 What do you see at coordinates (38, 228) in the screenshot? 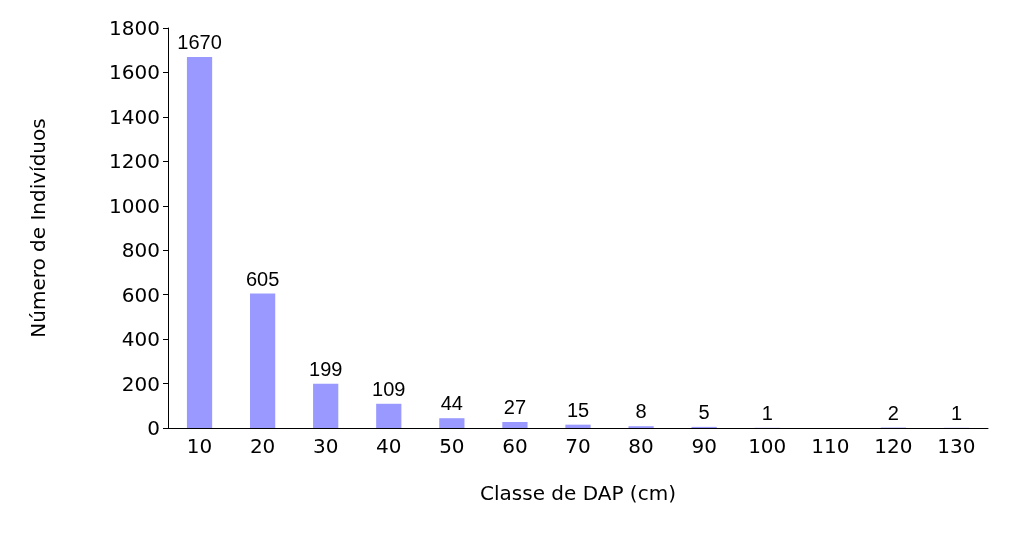
I see `y-axis-title: Número de Indivíduos` at bounding box center [38, 228].